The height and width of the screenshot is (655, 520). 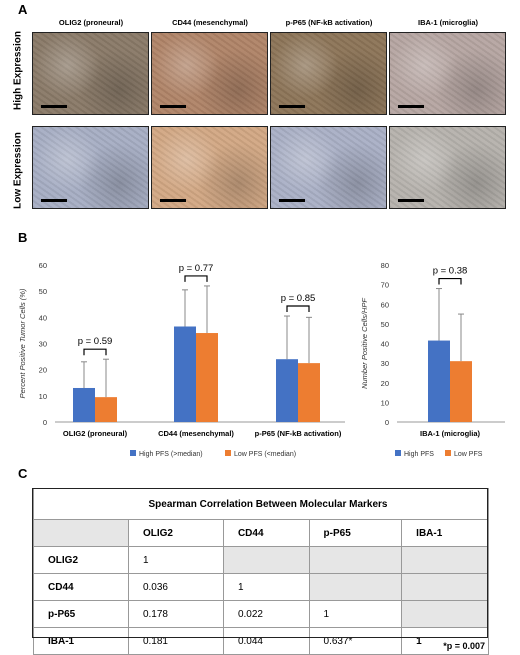 What do you see at coordinates (196, 268) in the screenshot?
I see `p-value-label: p = 0.77` at bounding box center [196, 268].